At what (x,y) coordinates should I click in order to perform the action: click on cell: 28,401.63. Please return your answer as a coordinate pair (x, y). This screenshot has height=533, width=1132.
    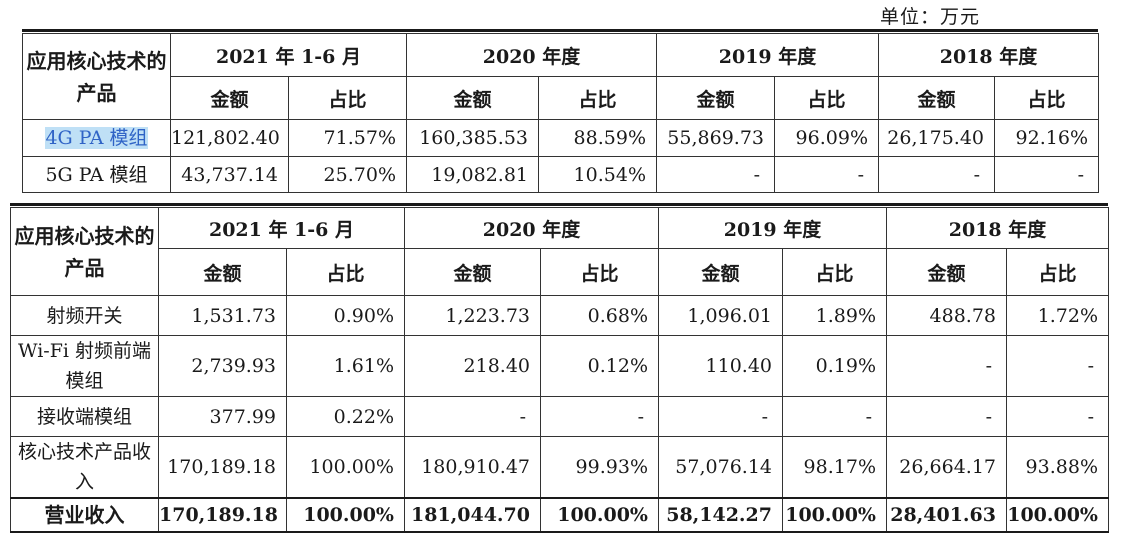
    Looking at the image, I should click on (946, 515).